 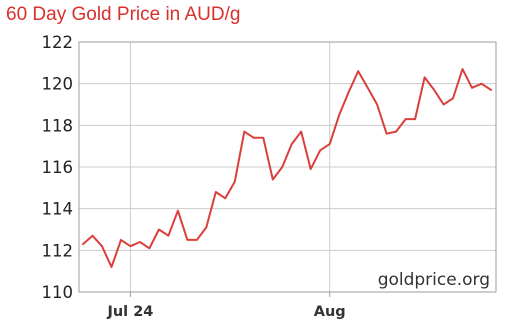 What do you see at coordinates (58, 84) in the screenshot?
I see `y-tick-label: 120` at bounding box center [58, 84].